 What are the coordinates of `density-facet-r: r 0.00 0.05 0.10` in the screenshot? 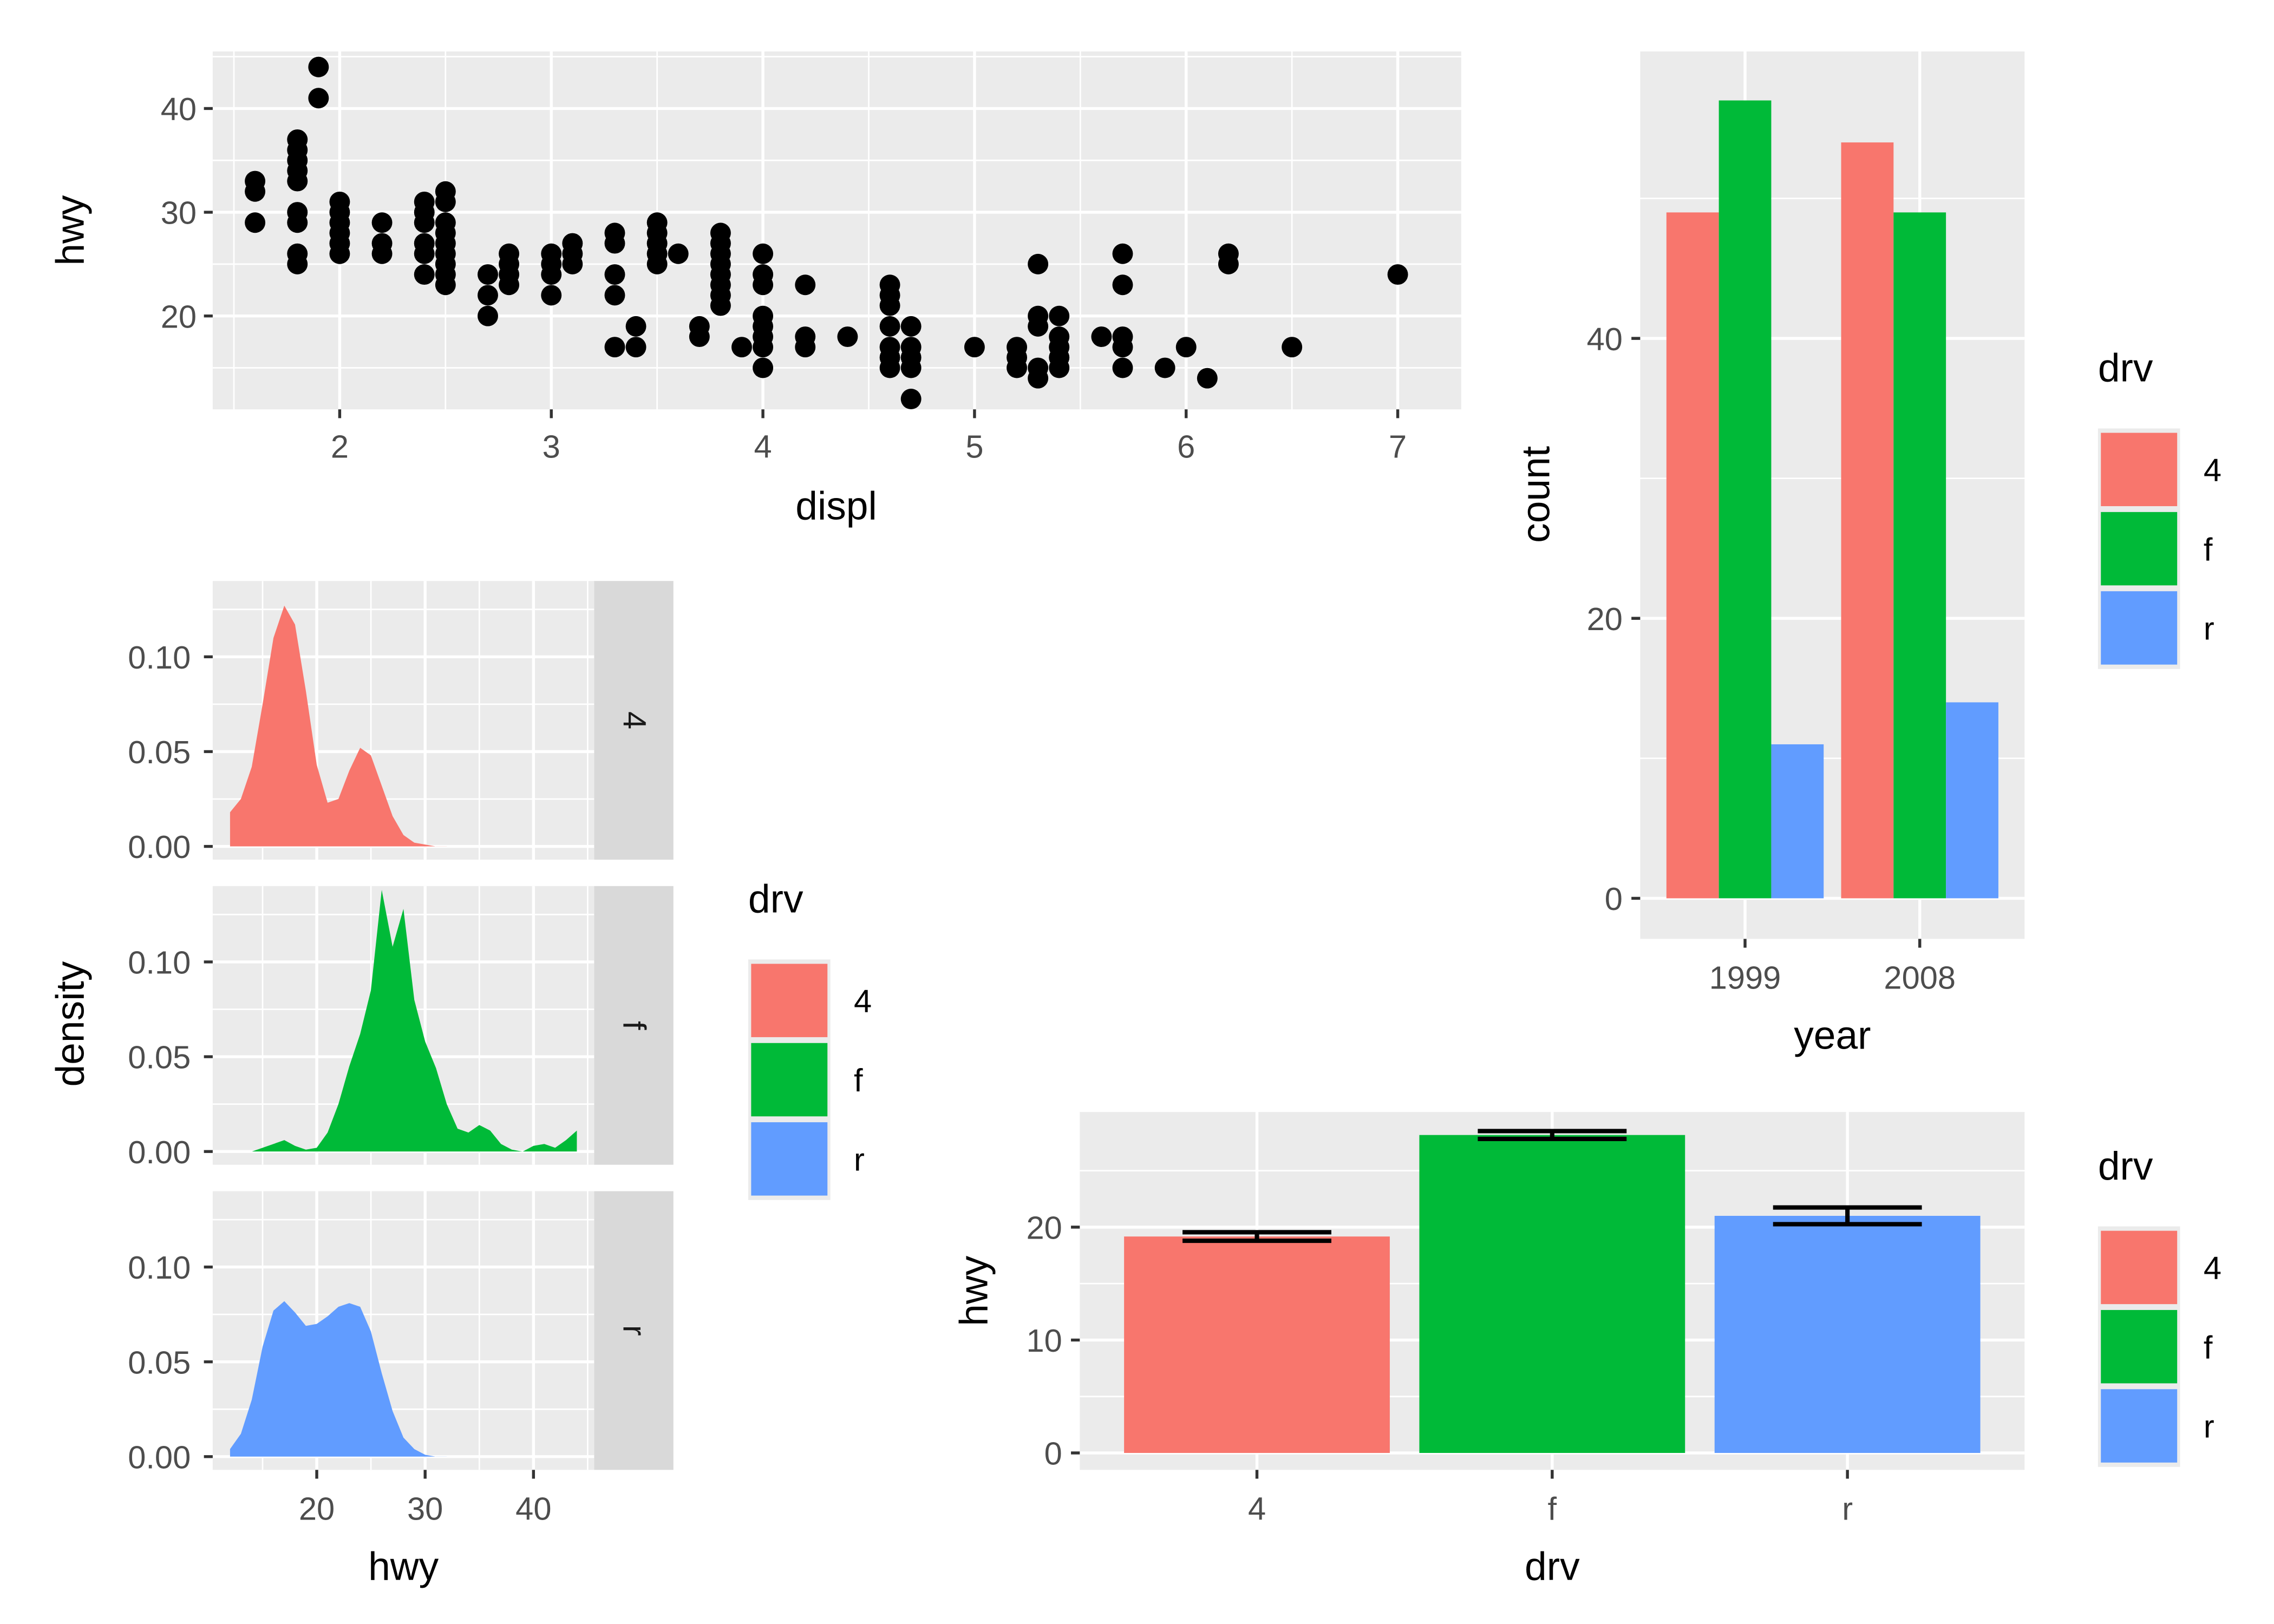 It's located at (401, 1333).